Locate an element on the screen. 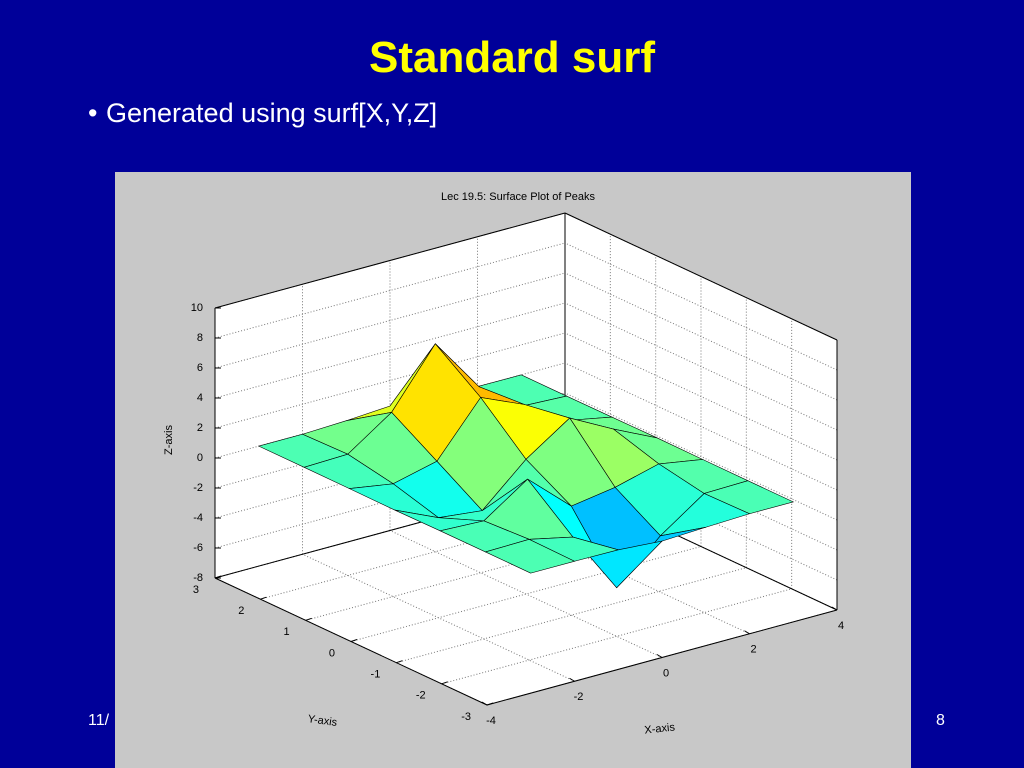  z-tick-label: 10 is located at coordinates (197, 308).